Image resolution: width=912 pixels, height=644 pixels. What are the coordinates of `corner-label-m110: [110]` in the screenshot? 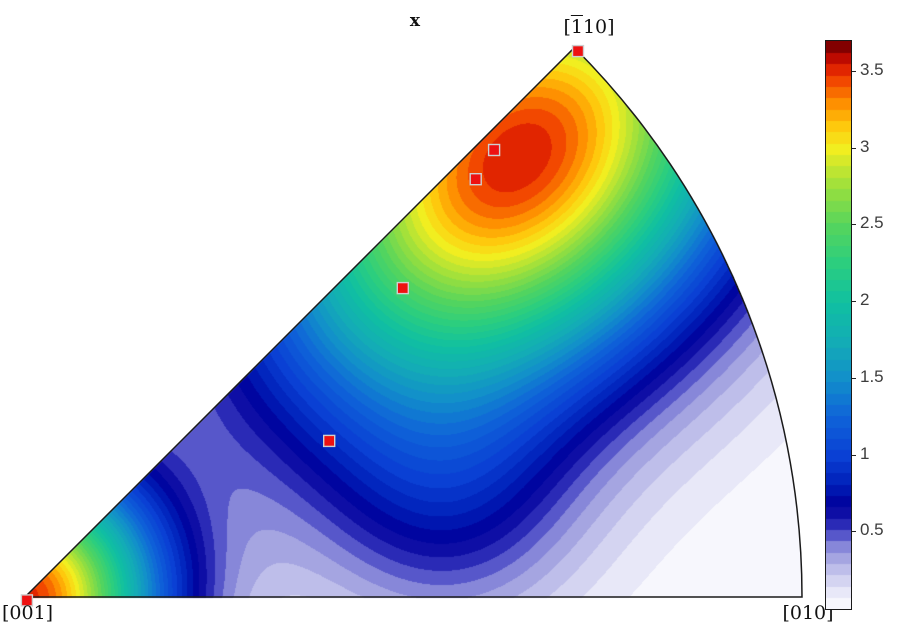 It's located at (589, 27).